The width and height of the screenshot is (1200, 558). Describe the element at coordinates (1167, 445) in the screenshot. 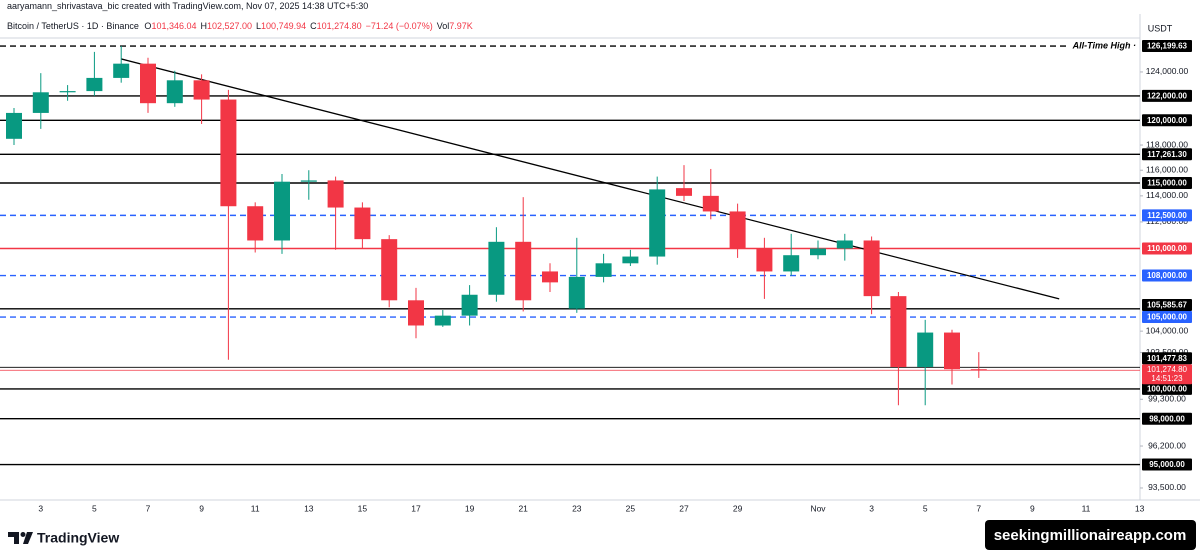

I see `y-tick-label: 96,200.00` at that location.